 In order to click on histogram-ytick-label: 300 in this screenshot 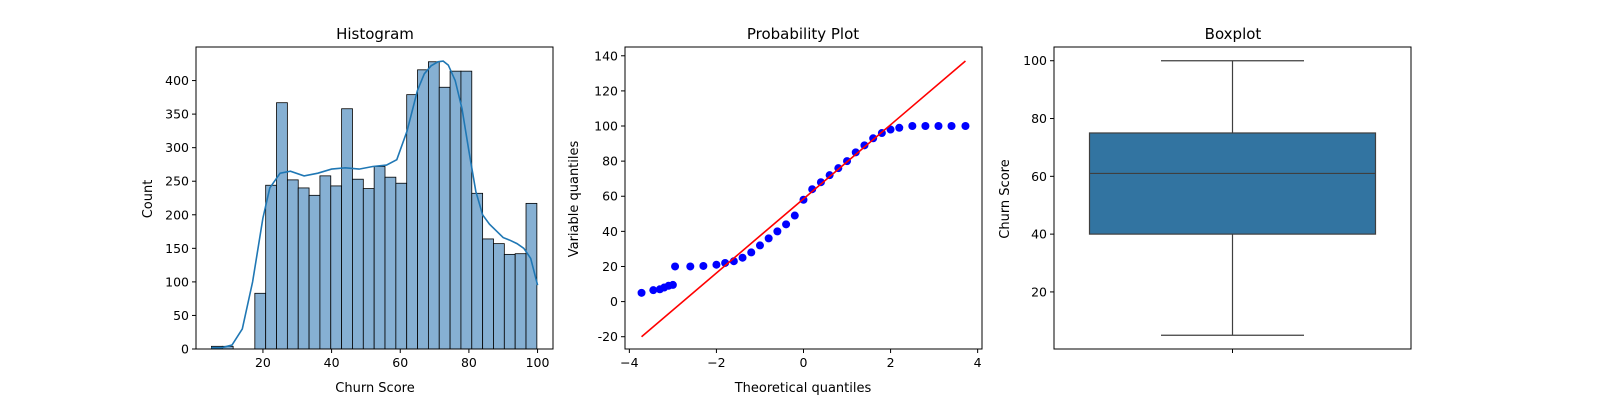, I will do `click(177, 147)`.